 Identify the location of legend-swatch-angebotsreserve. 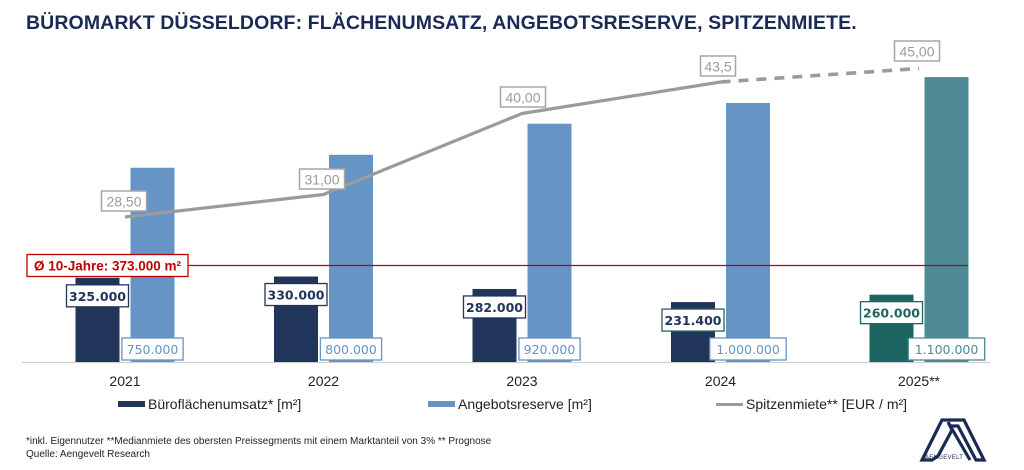
(441, 404).